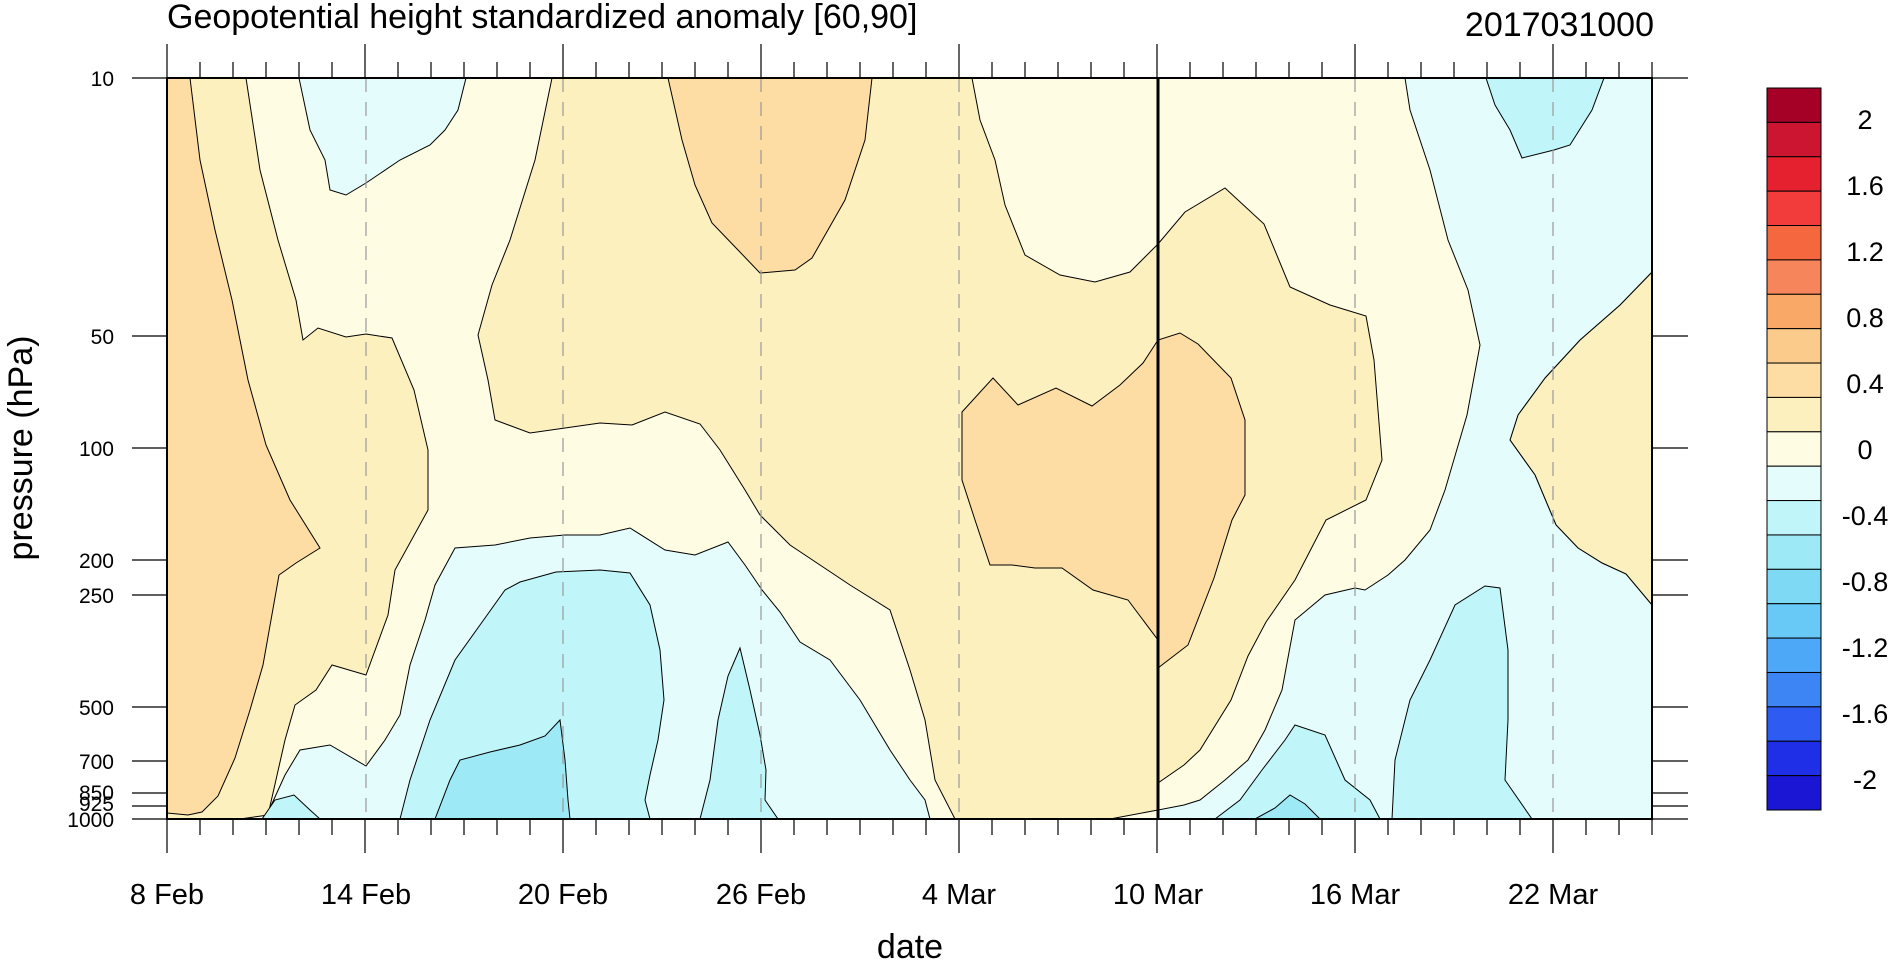 The image size is (1889, 963). I want to click on ytick-label-50: 50, so click(102, 337).